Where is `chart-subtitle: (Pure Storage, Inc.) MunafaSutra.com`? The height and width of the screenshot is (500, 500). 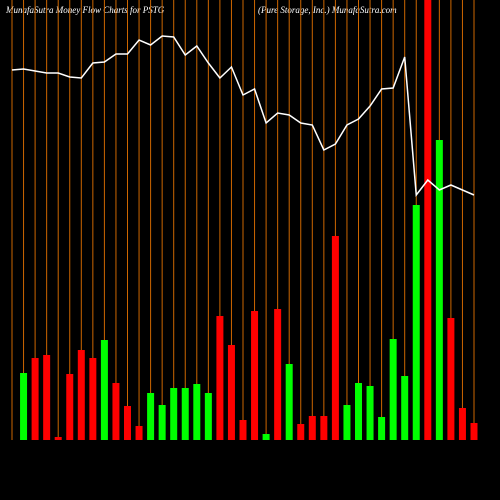 chart-subtitle: (Pure Storage, Inc.) MunafaSutra.com is located at coordinates (327, 10).